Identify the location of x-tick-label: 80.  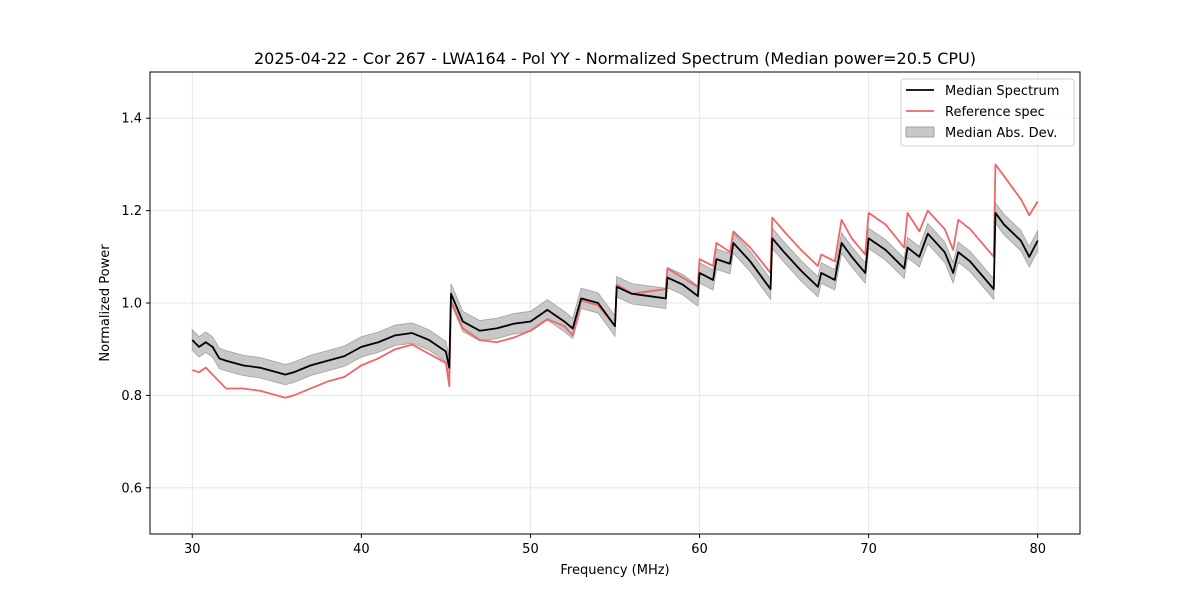
(1037, 549).